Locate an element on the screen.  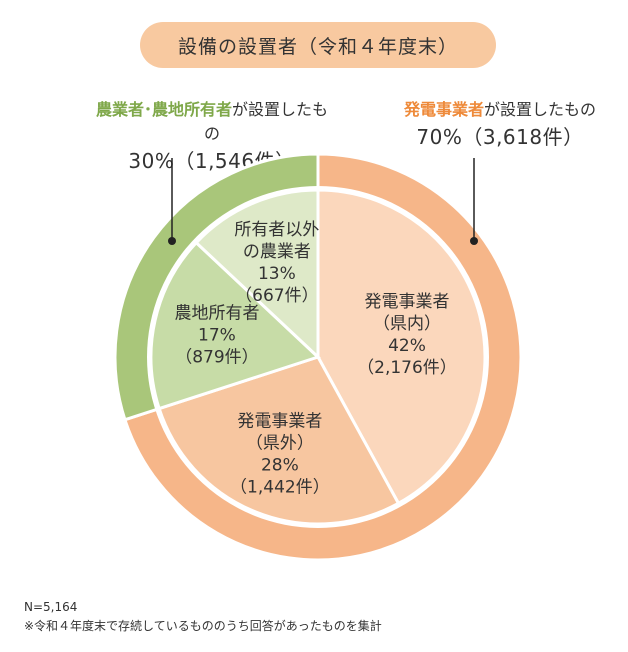
chart-title: 設備の設置者（令和４年度末） is located at coordinates (318, 45).